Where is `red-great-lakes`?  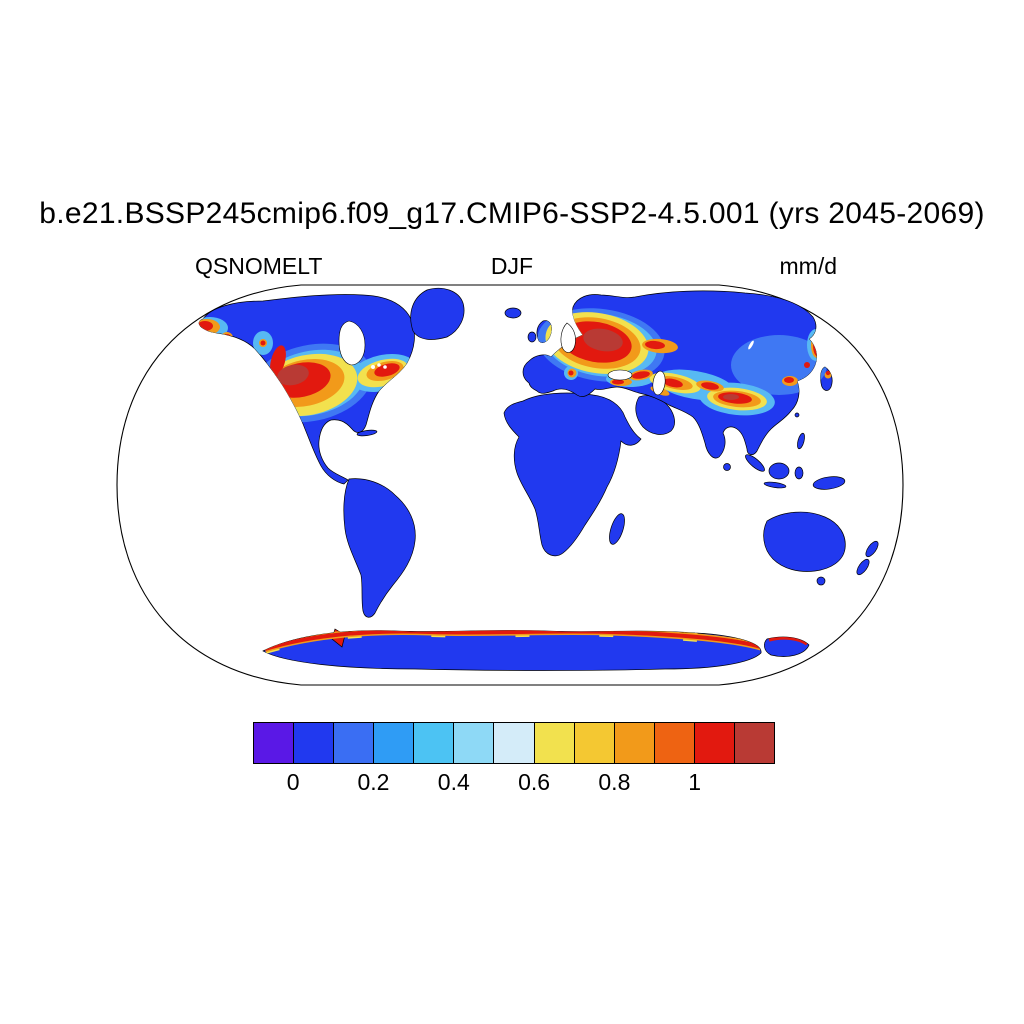 red-great-lakes is located at coordinates (387, 370).